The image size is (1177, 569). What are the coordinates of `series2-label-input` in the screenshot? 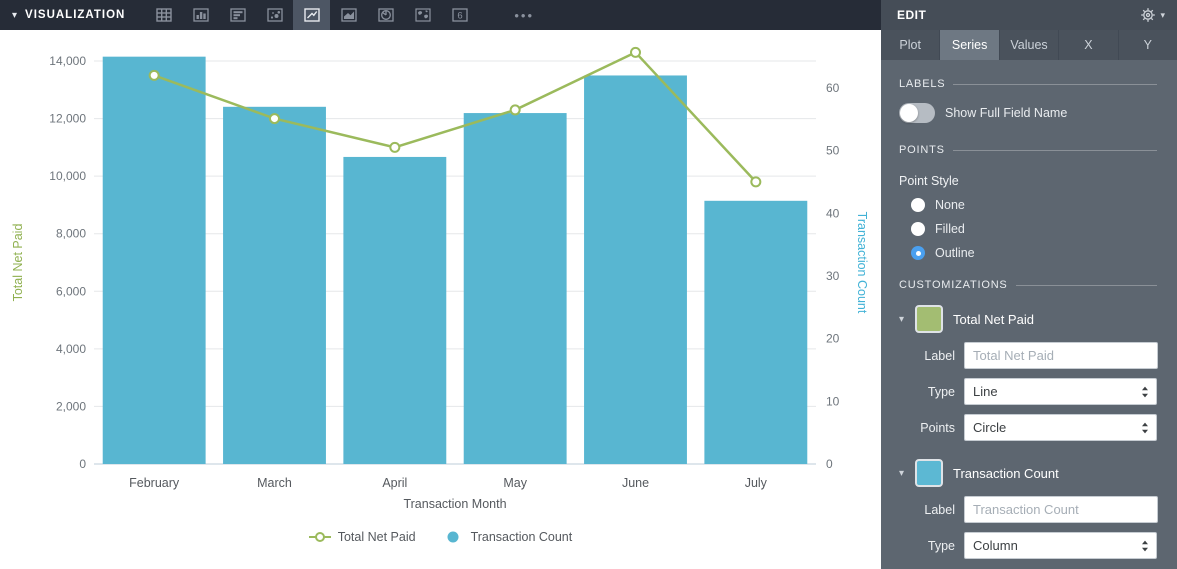 It's located at (1061, 509).